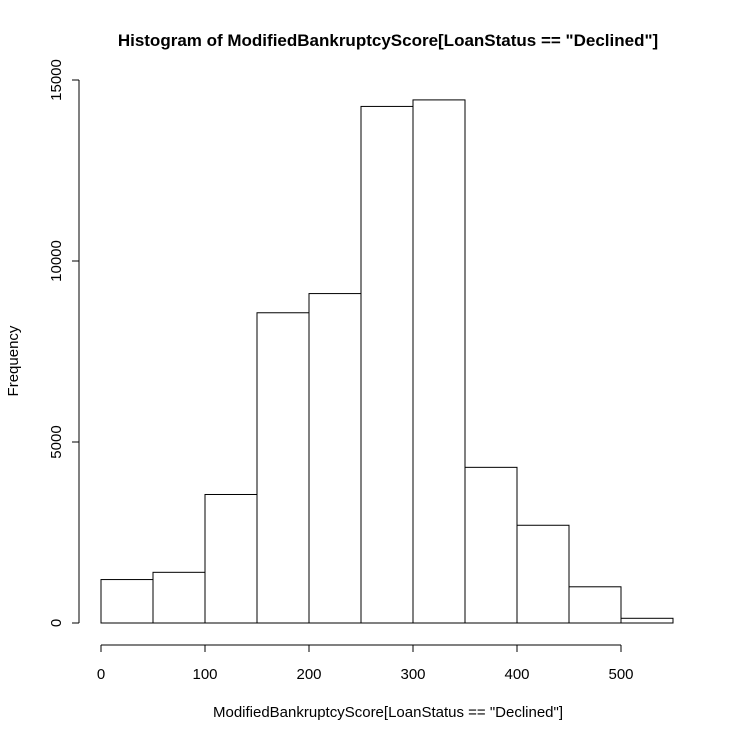  Describe the element at coordinates (64, 343) in the screenshot. I see `y-axis: 0 5000 10000 15000` at that location.